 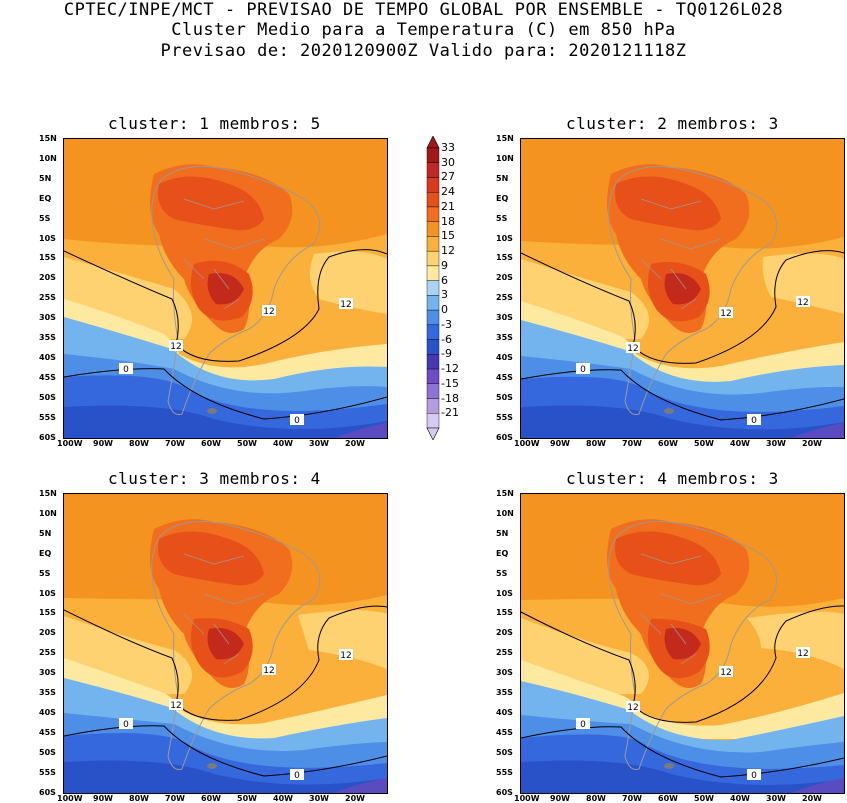 What do you see at coordinates (446, 324) in the screenshot?
I see `legend-value-label: -3` at bounding box center [446, 324].